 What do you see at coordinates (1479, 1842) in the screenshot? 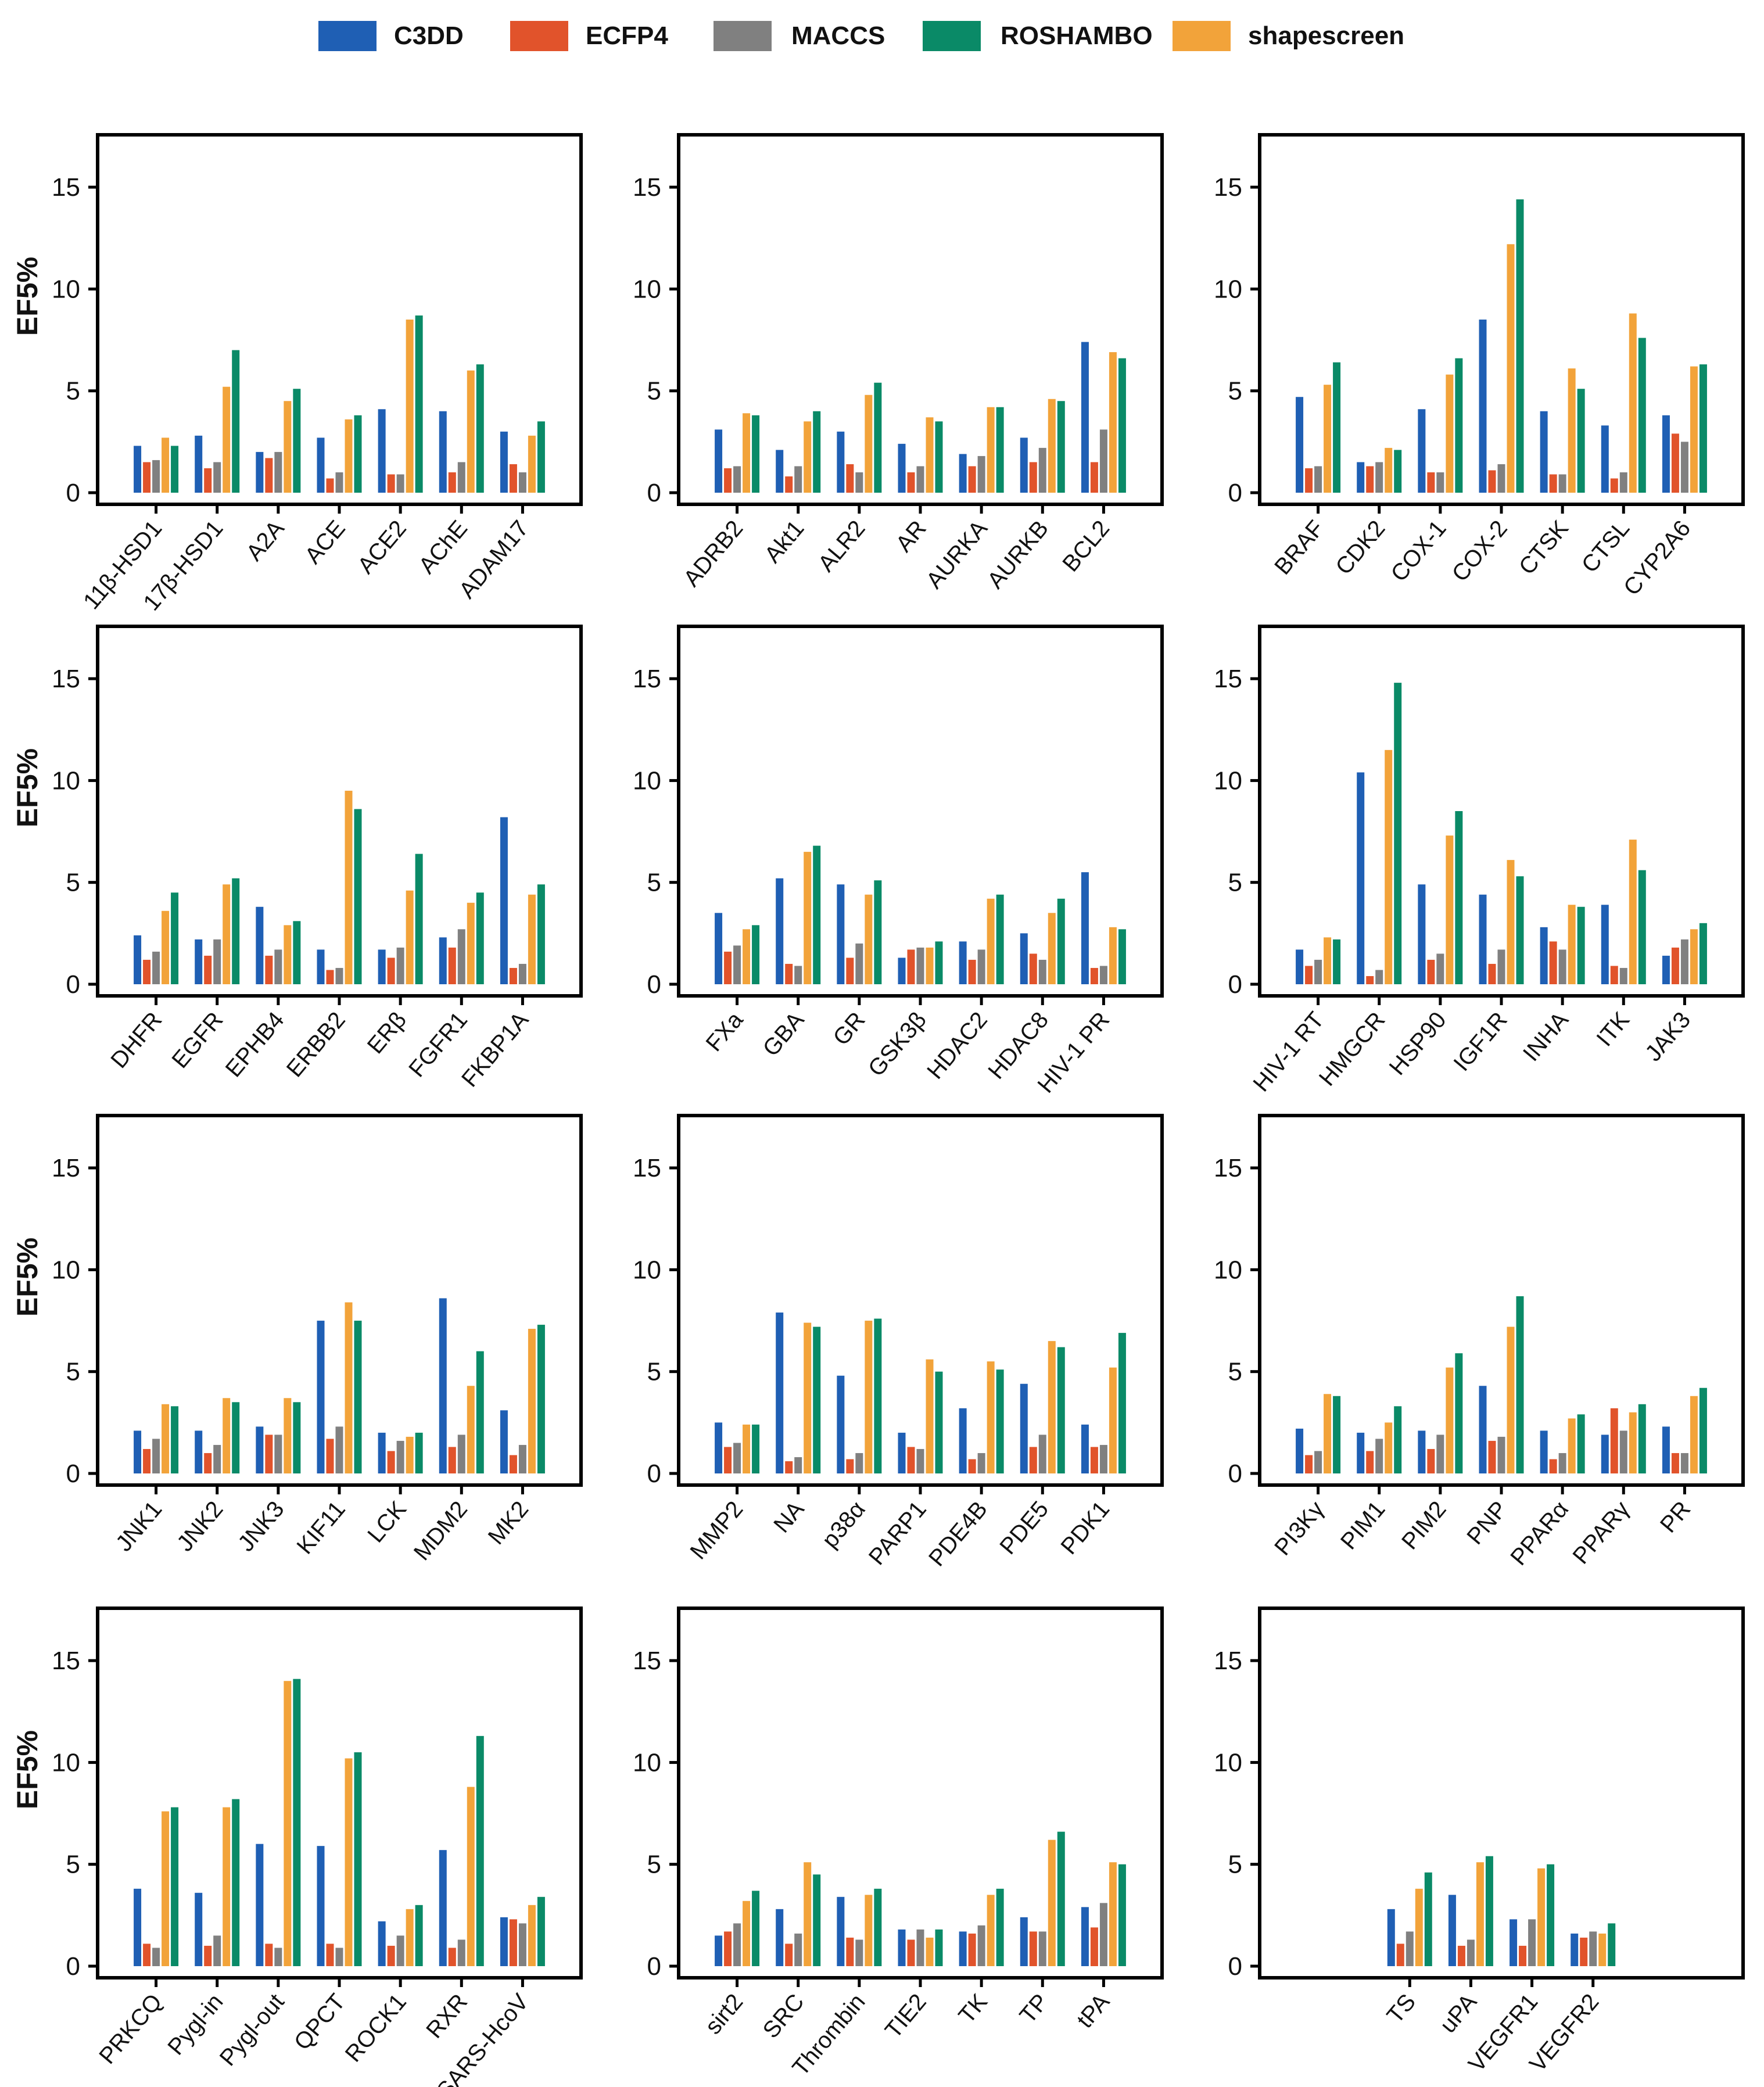
I see `chart-panel-12: 051015TSuPAVEGFR1VEGFR2Dataset` at bounding box center [1479, 1842].